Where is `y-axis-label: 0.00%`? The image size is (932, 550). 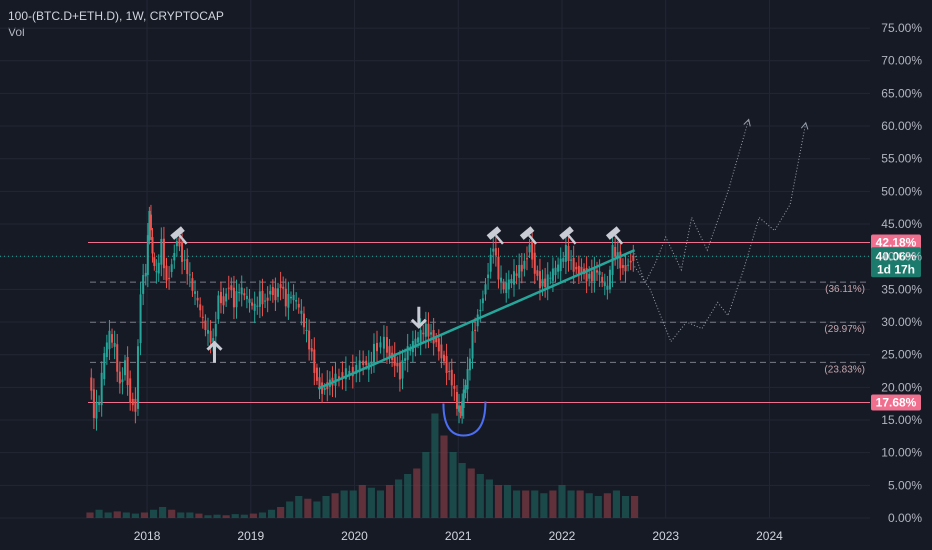
y-axis-label: 0.00% is located at coordinates (905, 518).